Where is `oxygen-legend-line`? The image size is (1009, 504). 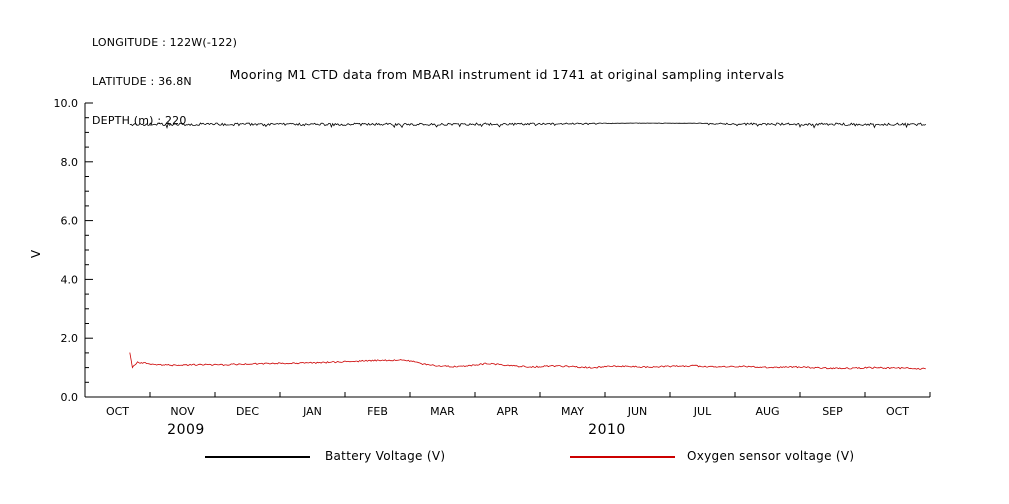 oxygen-legend-line is located at coordinates (622, 457).